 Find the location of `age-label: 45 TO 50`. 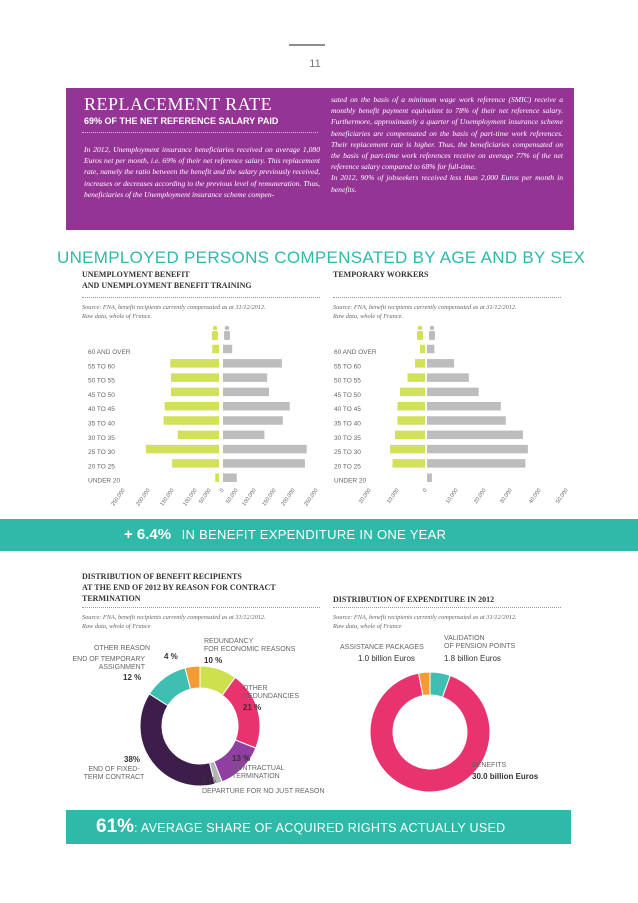

age-label: 45 TO 50 is located at coordinates (101, 395).